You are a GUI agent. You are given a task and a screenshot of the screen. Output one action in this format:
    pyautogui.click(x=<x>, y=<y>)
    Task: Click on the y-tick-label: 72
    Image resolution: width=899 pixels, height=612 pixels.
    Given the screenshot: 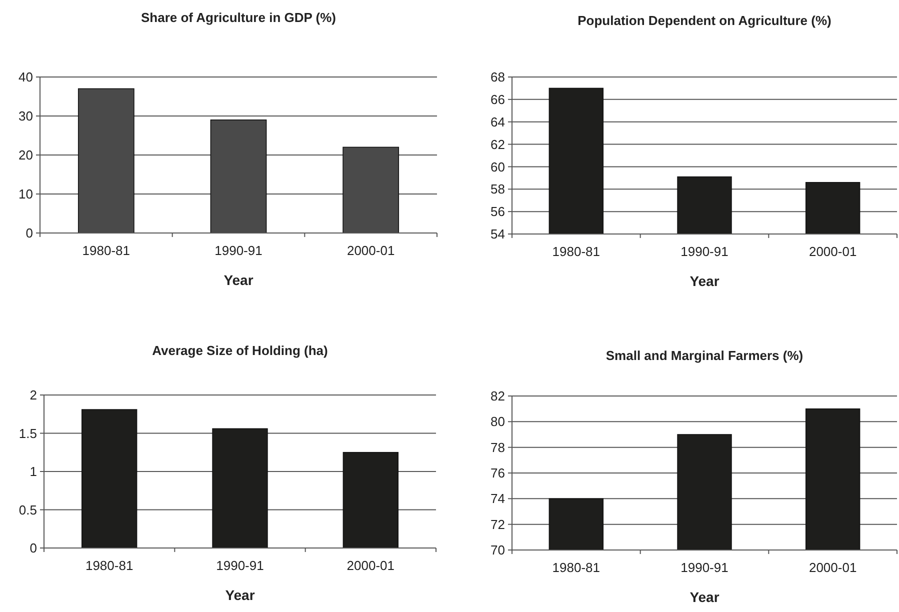 What is the action you would take?
    pyautogui.click(x=497, y=524)
    